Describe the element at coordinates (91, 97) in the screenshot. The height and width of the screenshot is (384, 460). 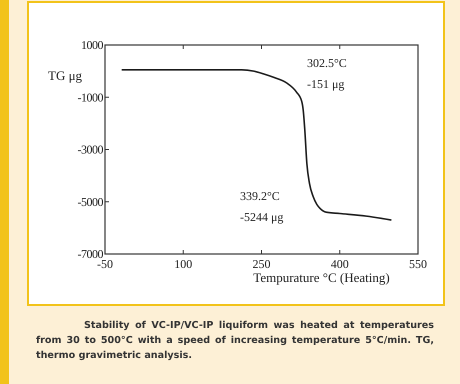
I see `y-tick-label: -1000` at that location.